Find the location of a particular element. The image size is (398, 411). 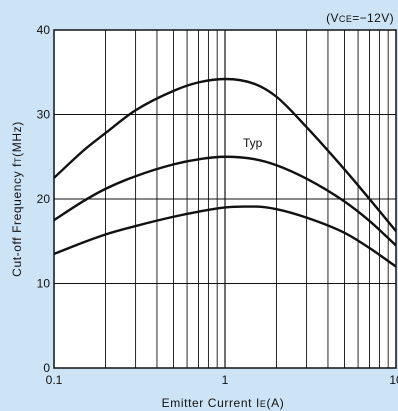

x-axis-label: Emitter Current IE(A) is located at coordinates (223, 403).